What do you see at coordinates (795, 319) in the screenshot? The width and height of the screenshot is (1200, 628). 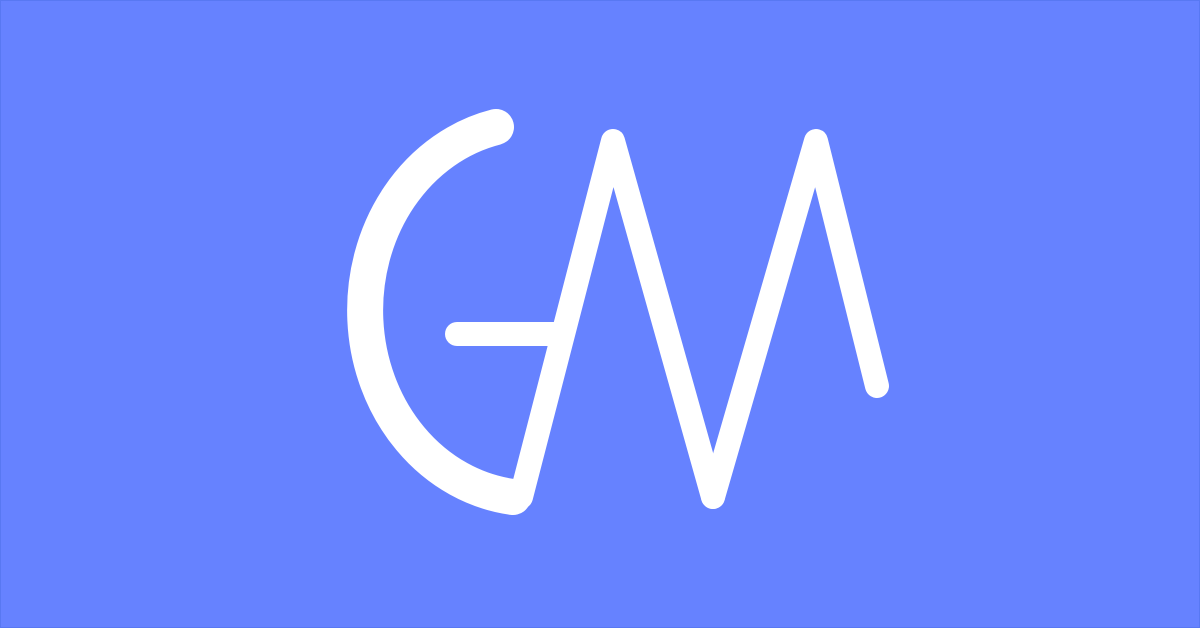 I see `m-second-peak` at bounding box center [795, 319].